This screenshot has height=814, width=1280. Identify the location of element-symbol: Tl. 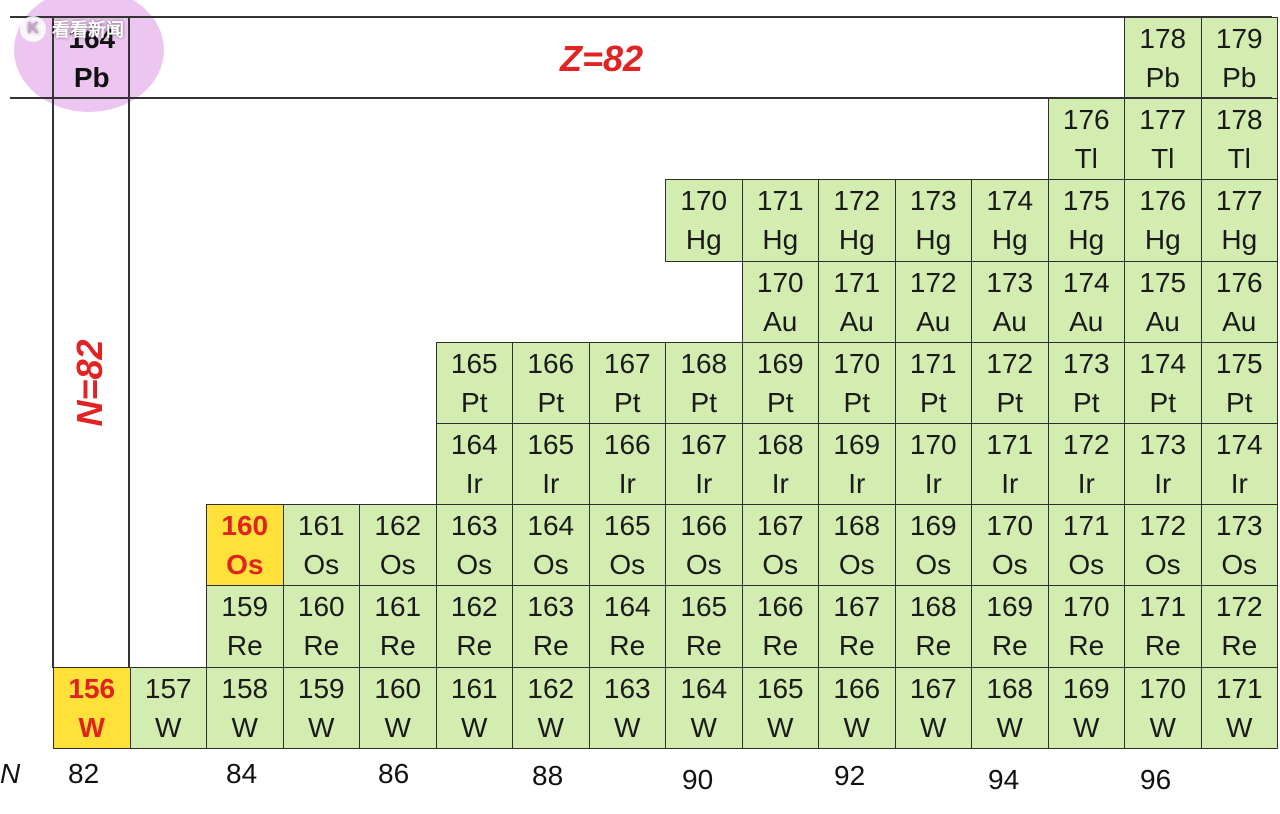
(1163, 159).